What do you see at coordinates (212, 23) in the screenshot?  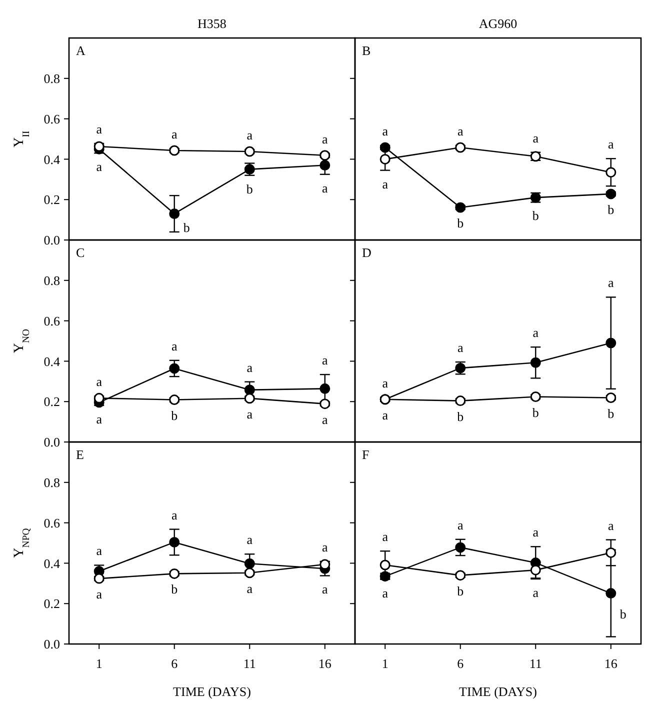 I see `chart-title: H358` at bounding box center [212, 23].